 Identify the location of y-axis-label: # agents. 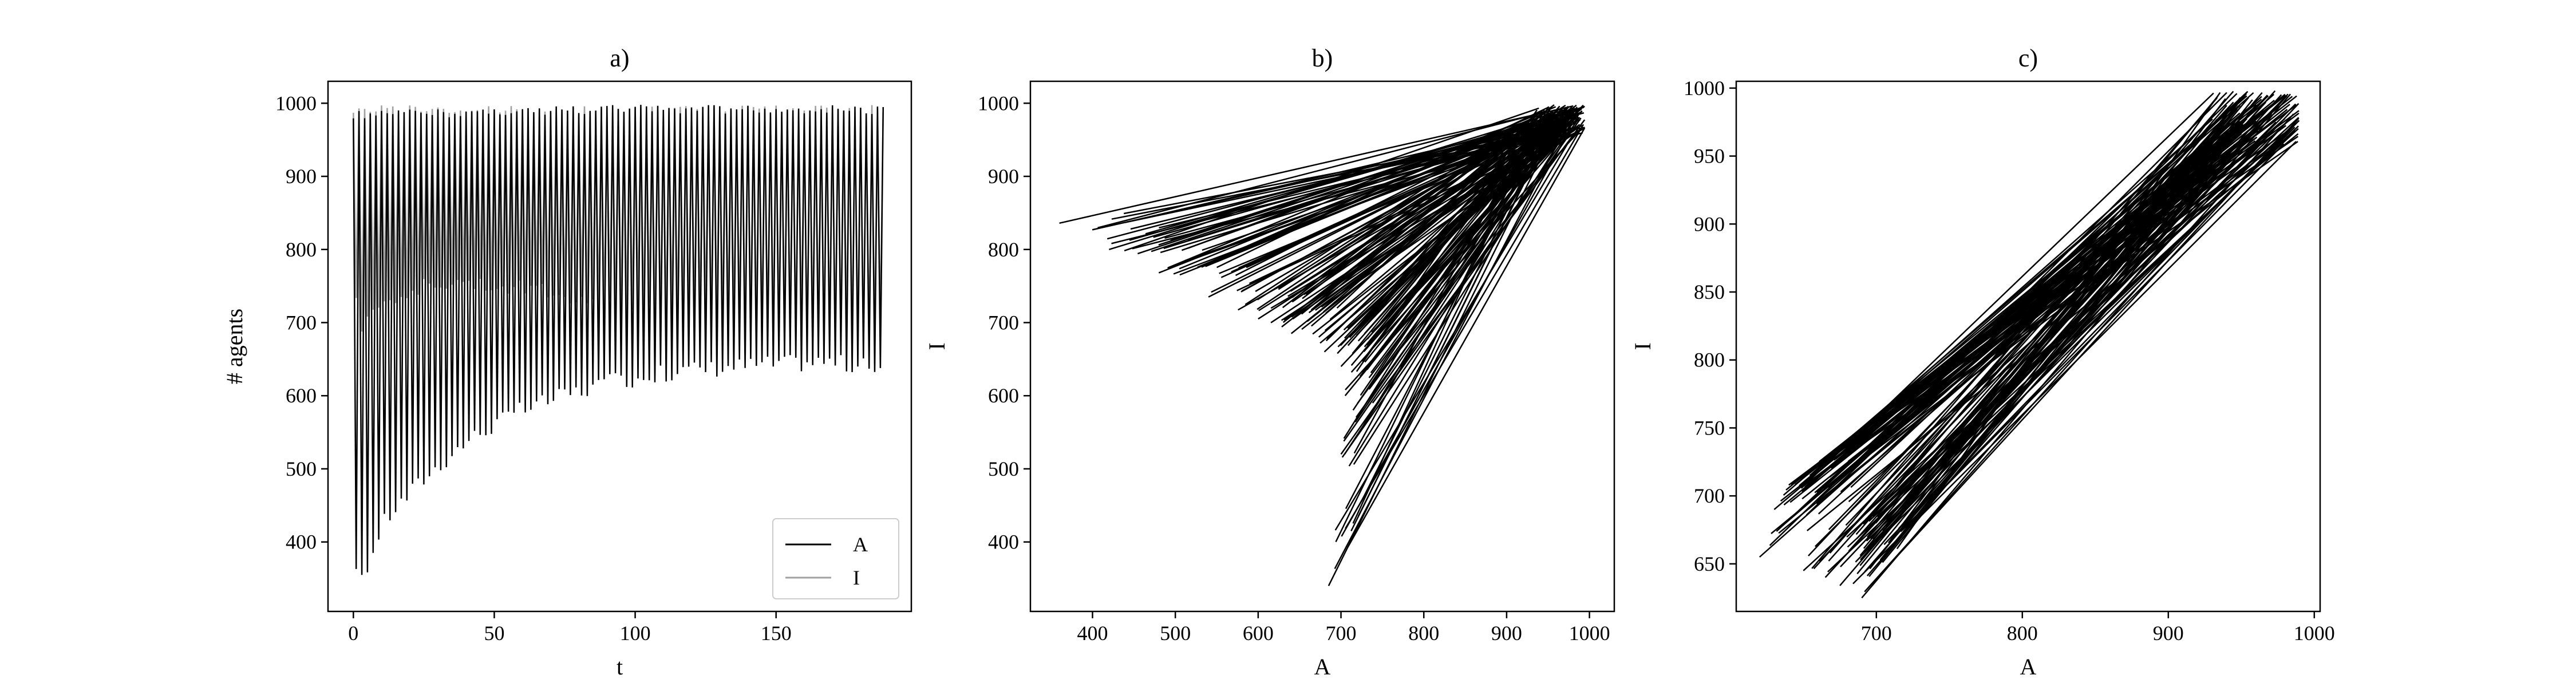
(234, 347).